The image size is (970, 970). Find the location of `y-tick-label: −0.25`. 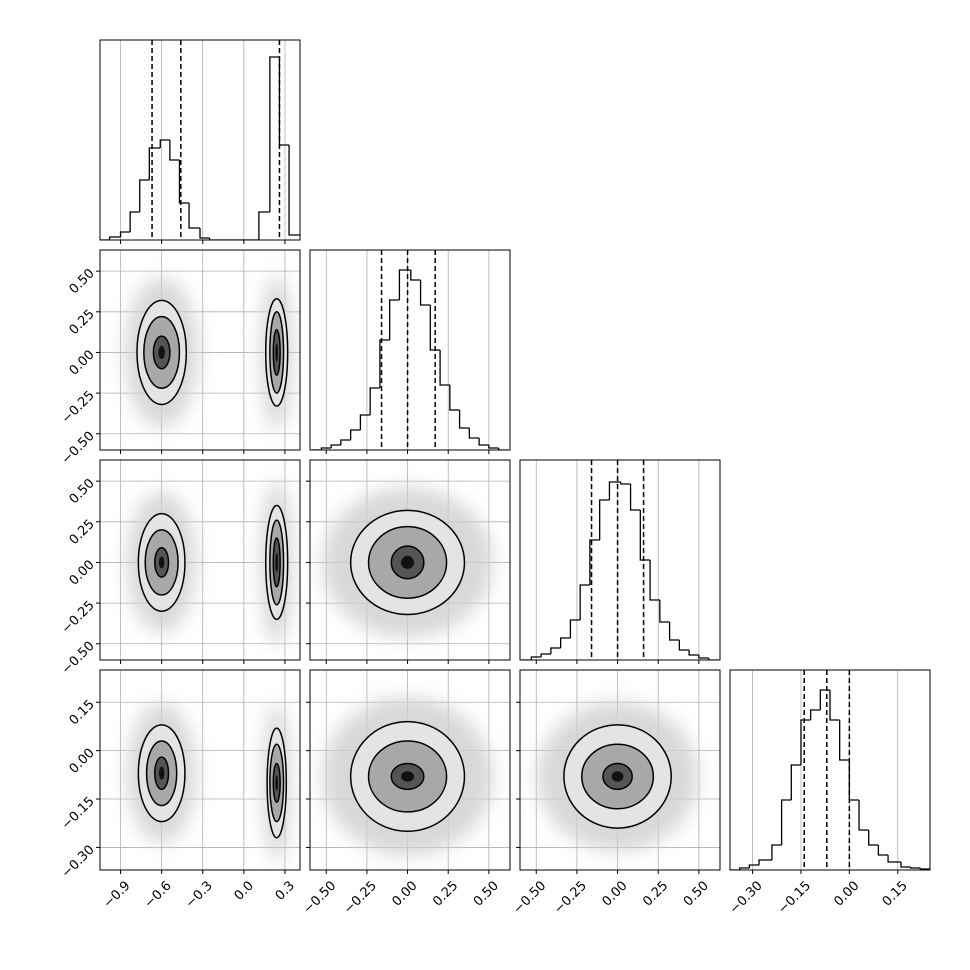

y-tick-label: −0.25 is located at coordinates (78, 617).